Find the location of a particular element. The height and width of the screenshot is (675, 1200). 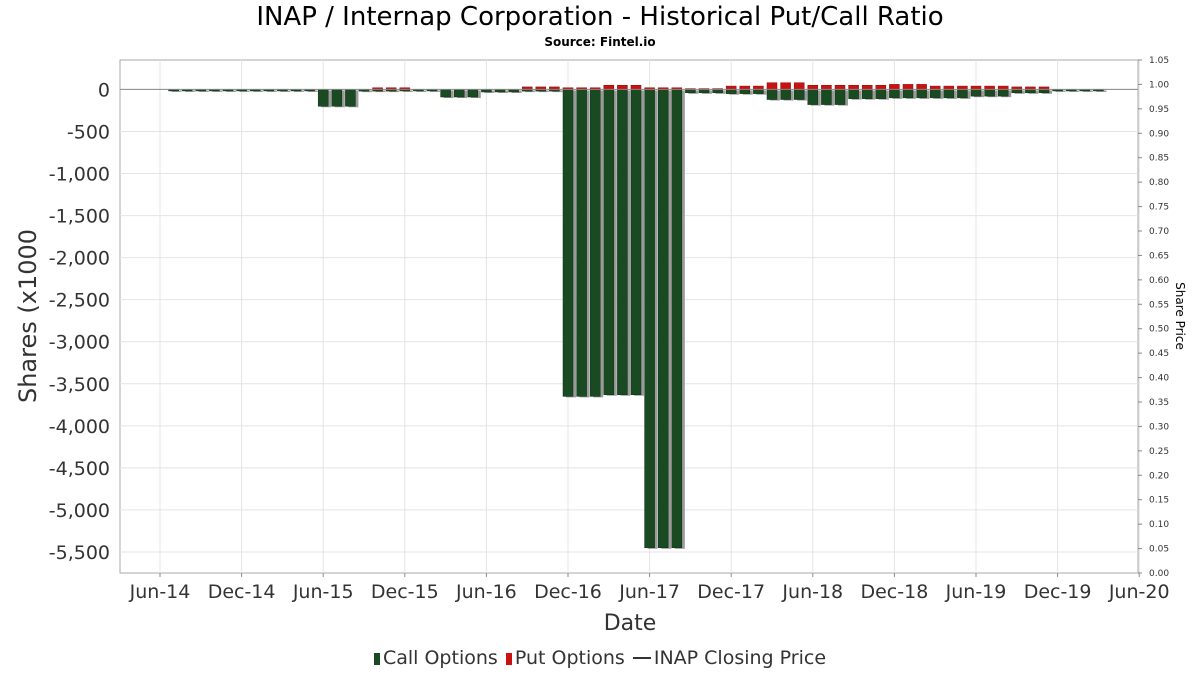

y-tick-label: -1,000 is located at coordinates (79, 175).